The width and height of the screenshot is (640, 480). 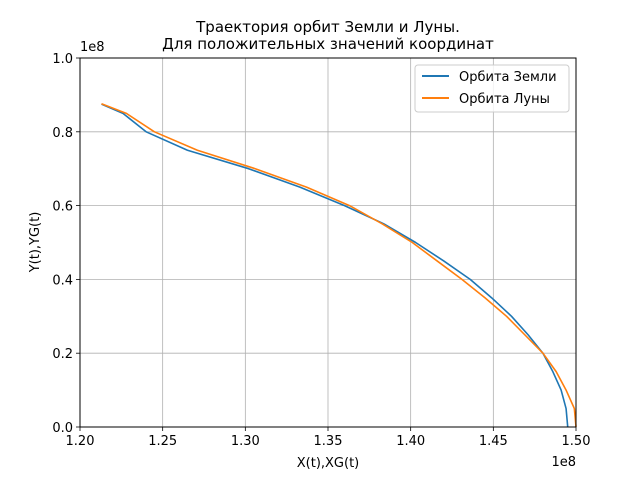 I want to click on legend: Орбита Земли Орбита Луны, so click(x=492, y=88).